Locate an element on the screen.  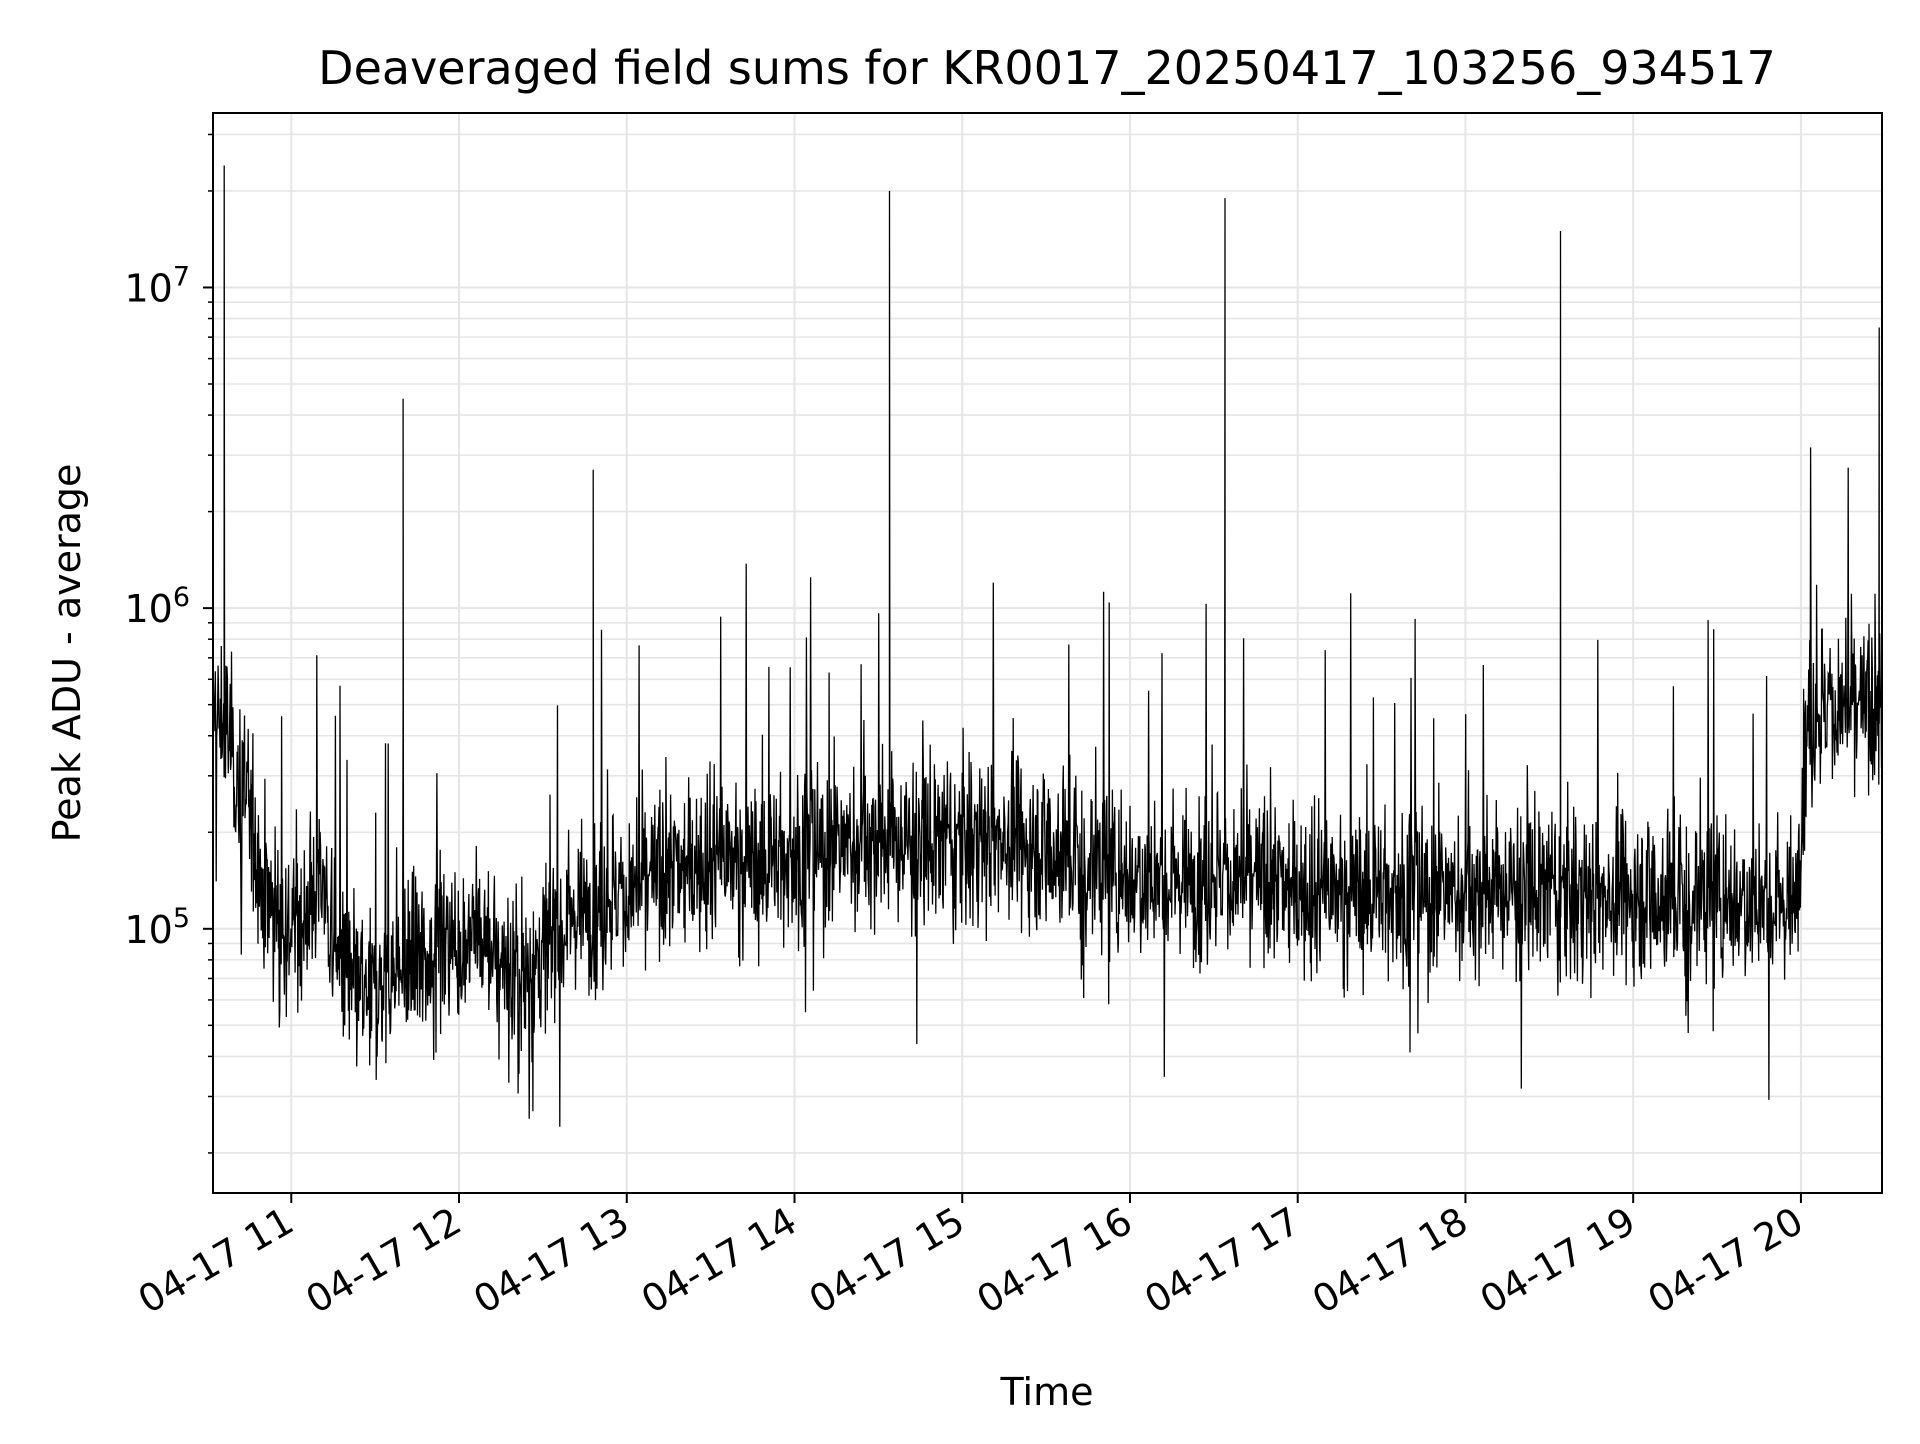
y-tick-label: 106 is located at coordinates (157, 606).